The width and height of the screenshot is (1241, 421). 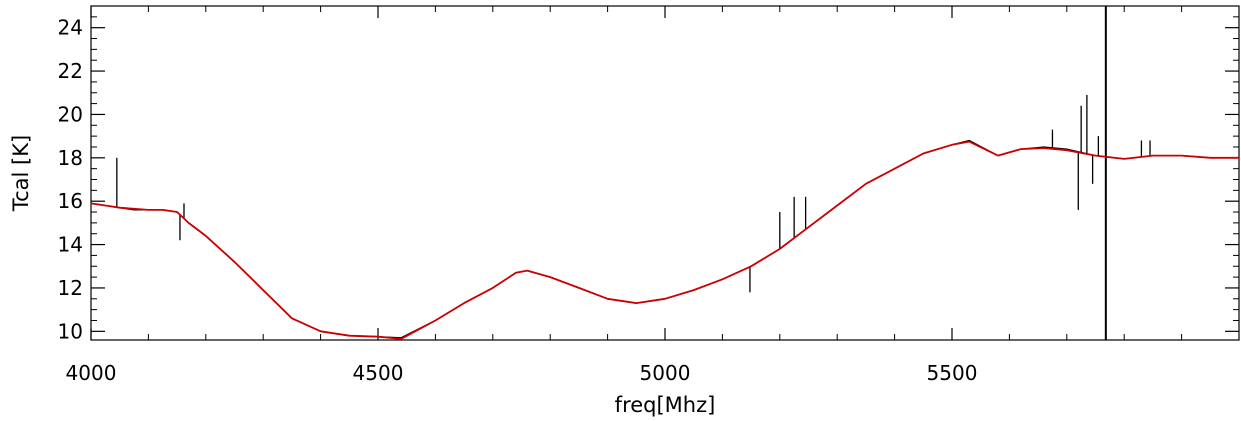 I want to click on y-tick-label: 18, so click(x=70, y=158).